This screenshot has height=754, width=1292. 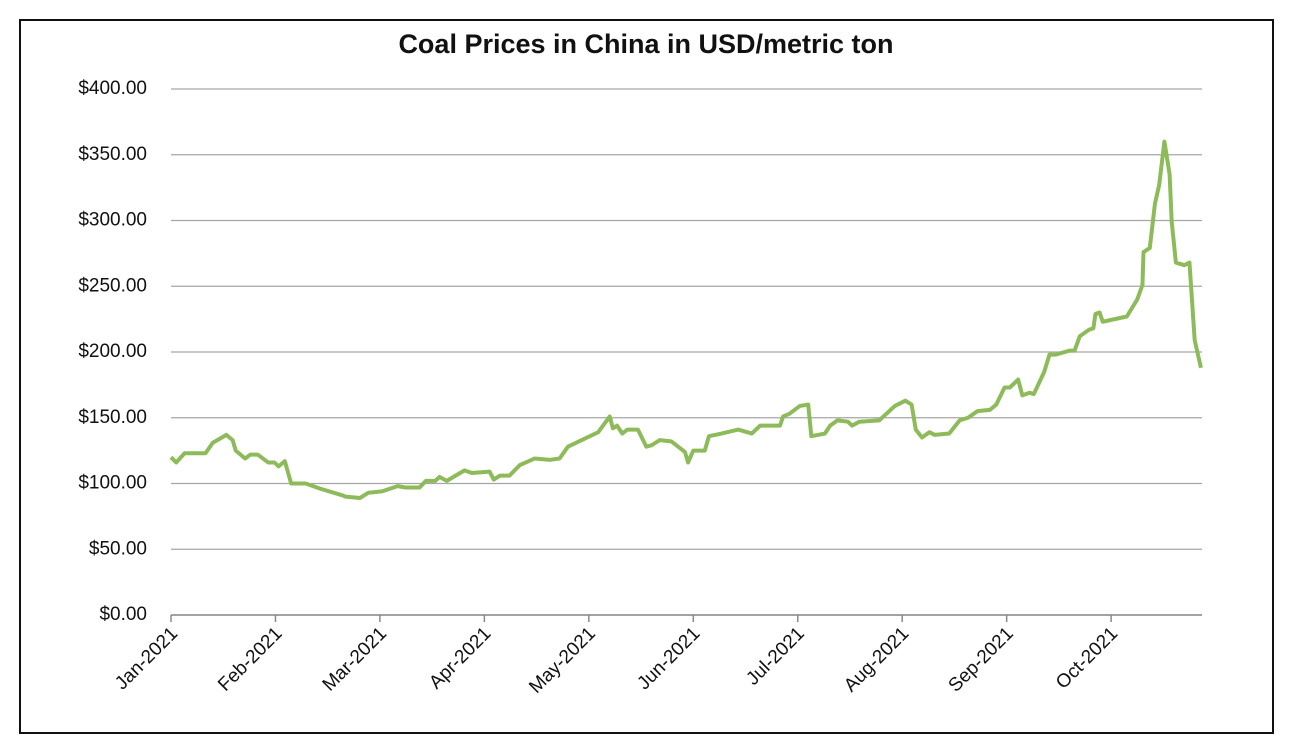 What do you see at coordinates (645, 44) in the screenshot?
I see `chart-title: Coal Prices in China in USD/metric ton` at bounding box center [645, 44].